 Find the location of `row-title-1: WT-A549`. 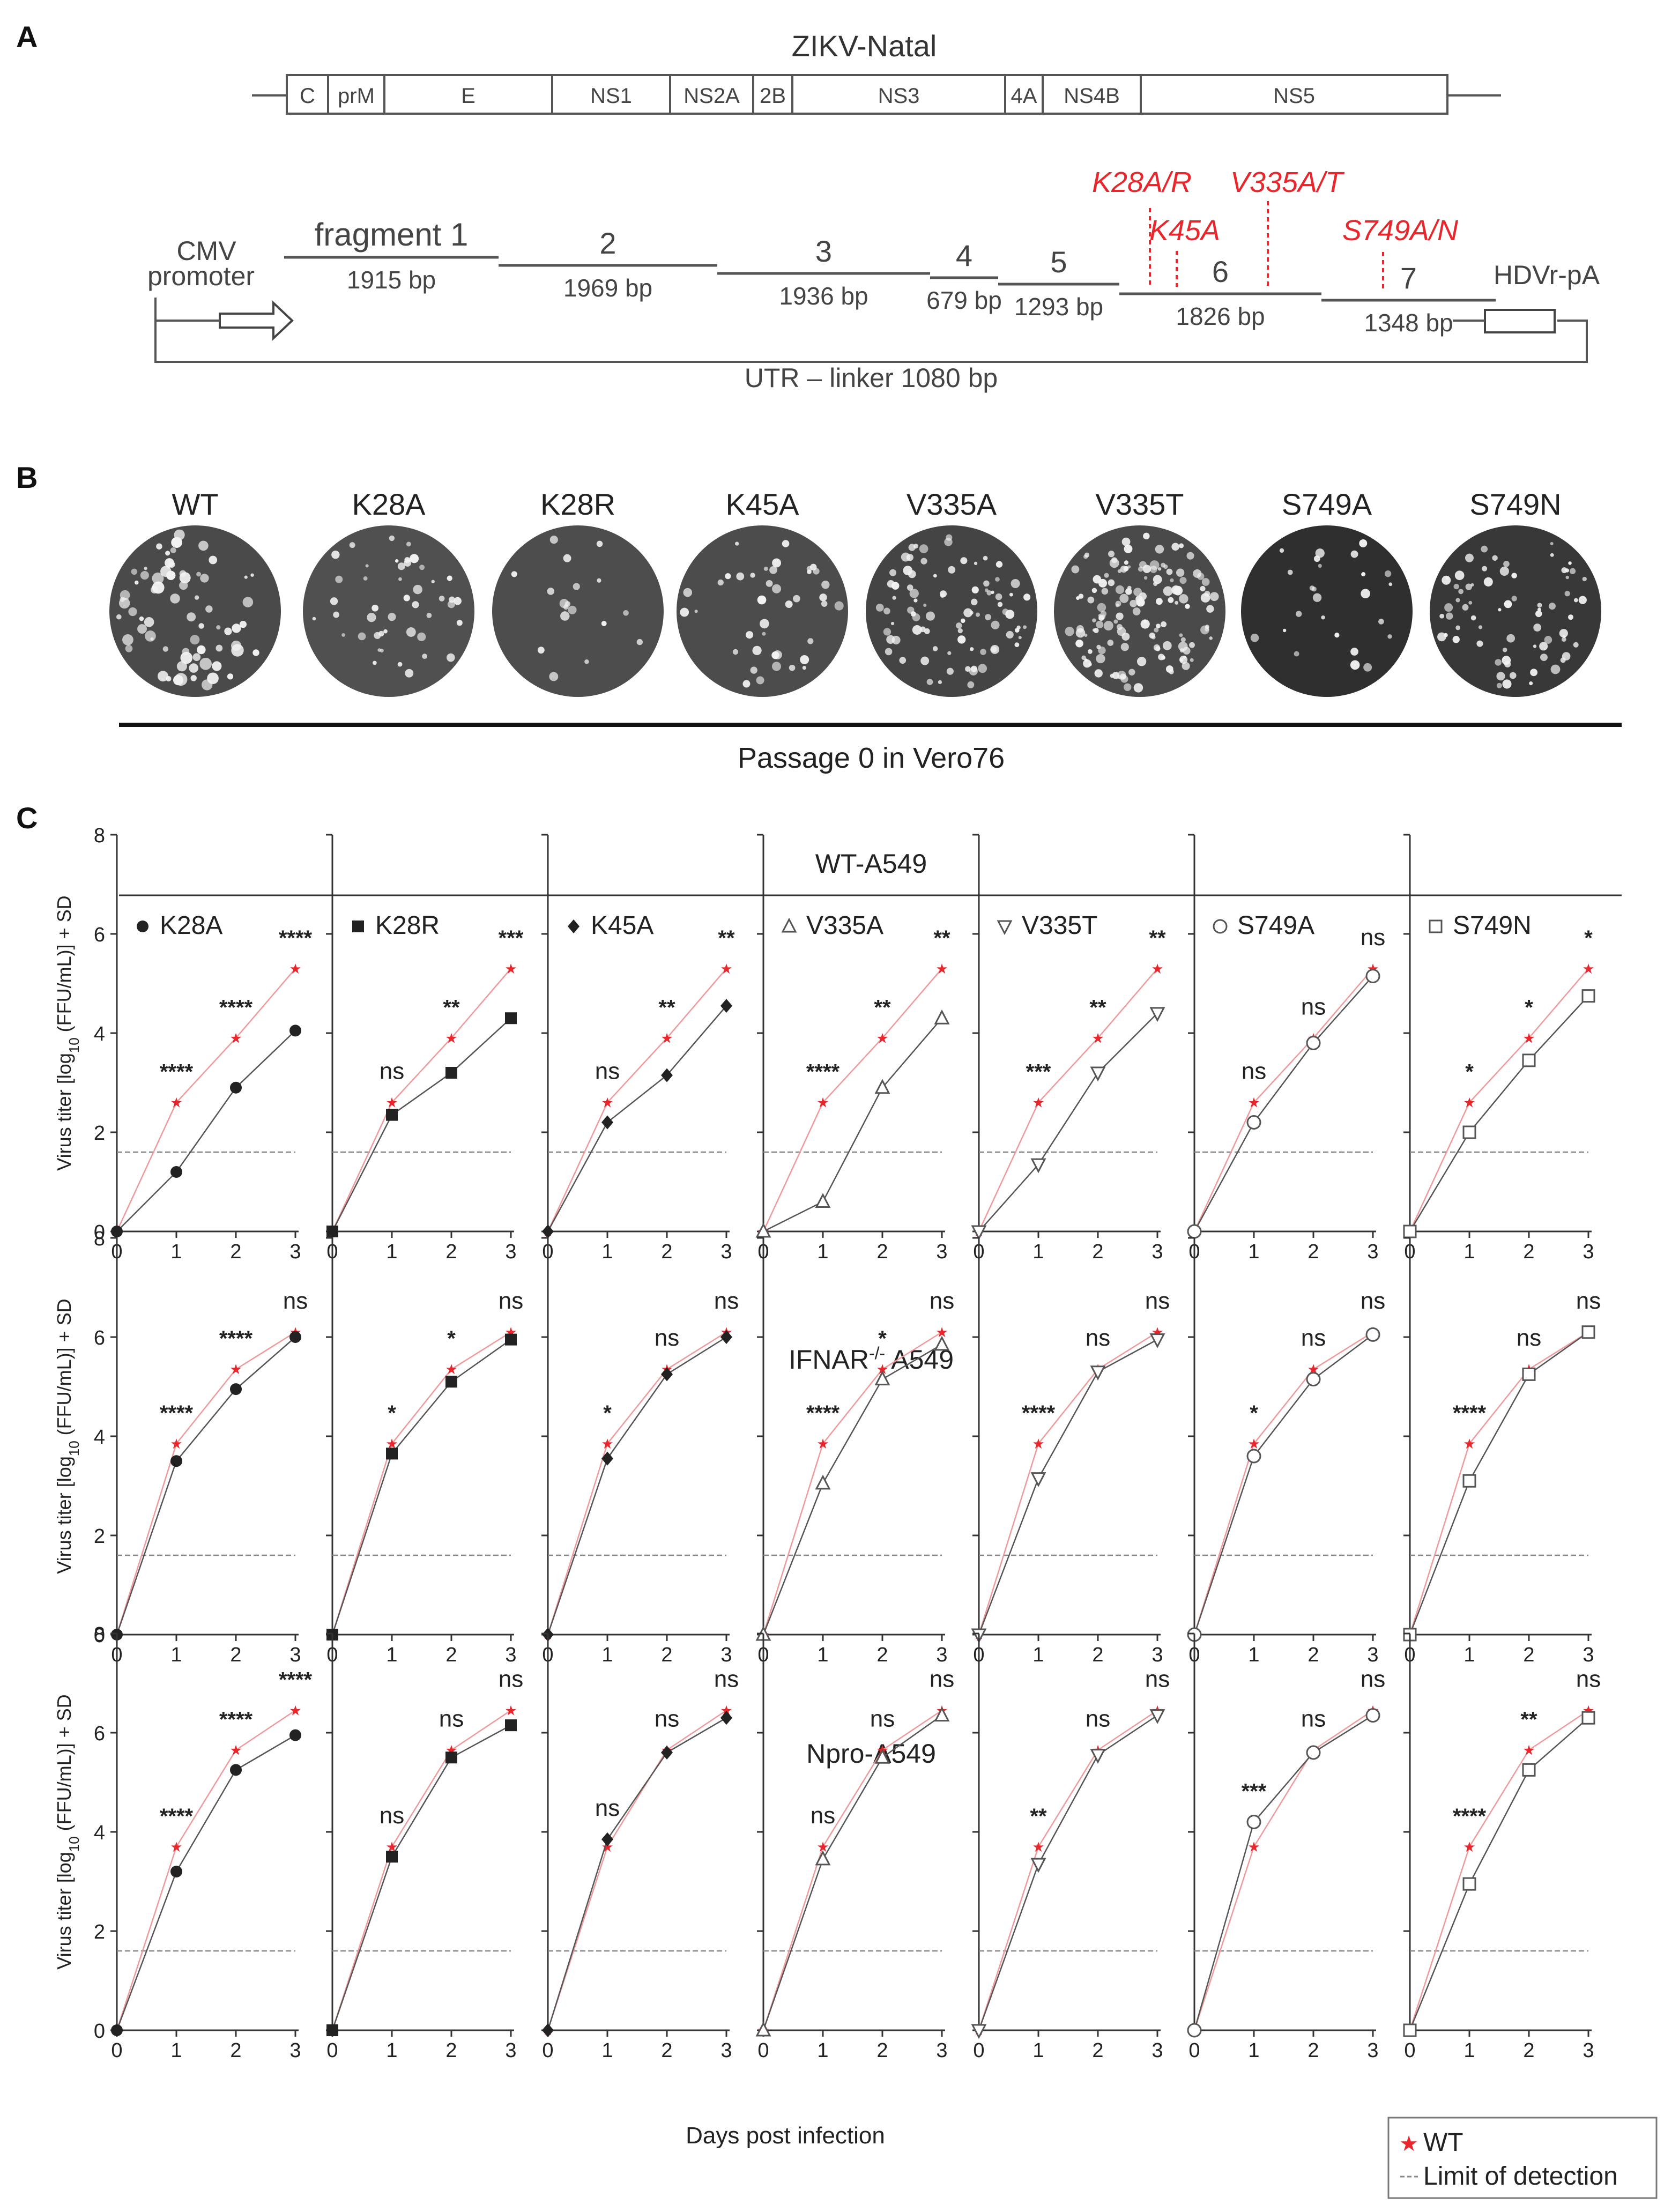

row-title-1: WT-A549 is located at coordinates (871, 864).